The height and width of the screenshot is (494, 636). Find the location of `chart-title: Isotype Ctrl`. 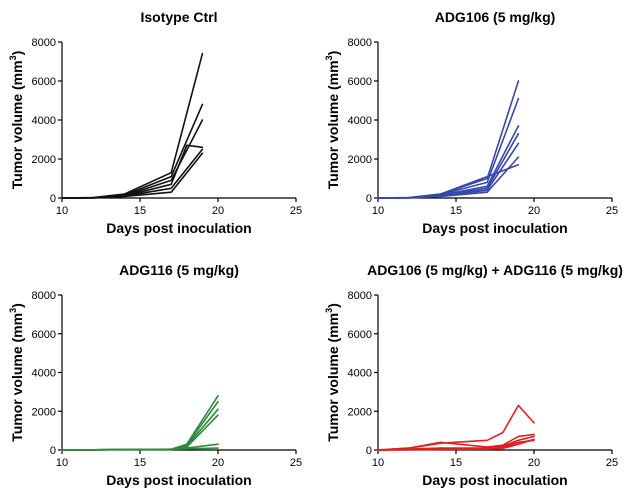

chart-title: Isotype Ctrl is located at coordinates (178, 17).